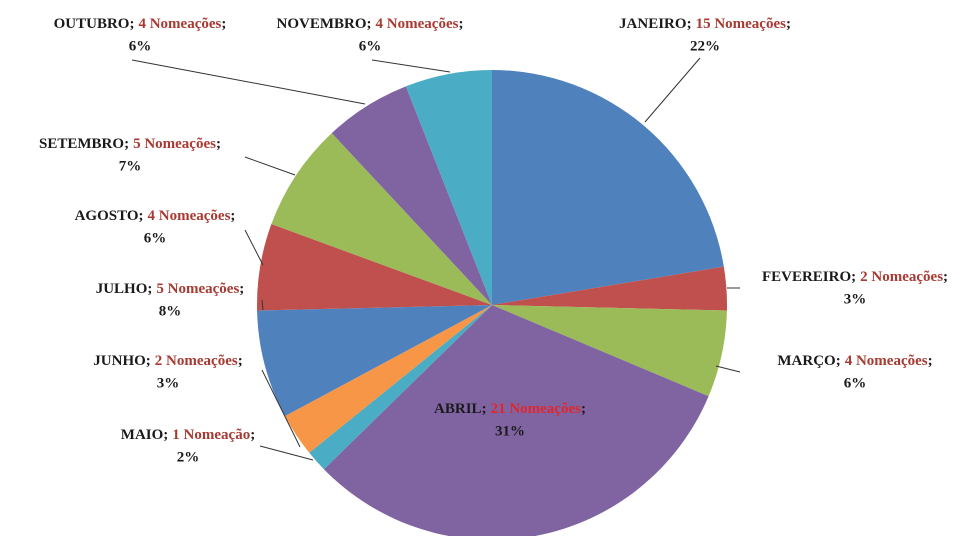 This screenshot has height=536, width=979. Describe the element at coordinates (107, 216) in the screenshot. I see `category-label: AGOSTO` at that location.